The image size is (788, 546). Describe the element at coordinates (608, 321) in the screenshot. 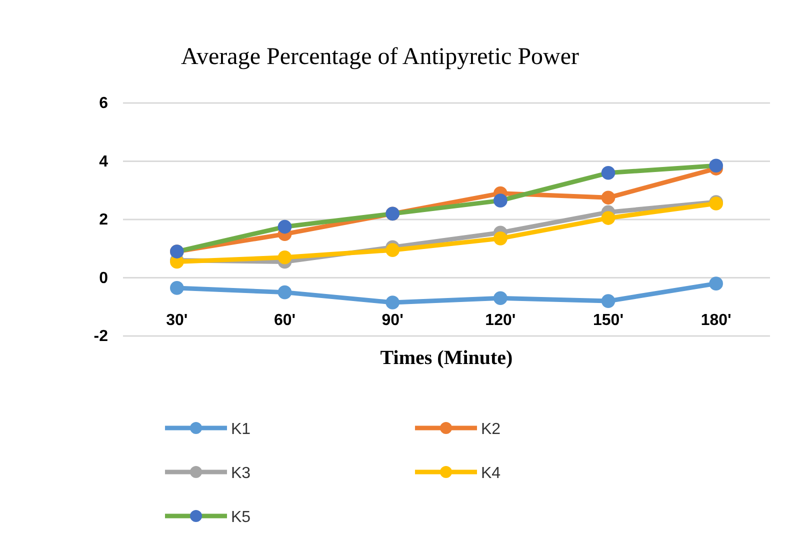

I see `x-tick-label: 150'` at that location.